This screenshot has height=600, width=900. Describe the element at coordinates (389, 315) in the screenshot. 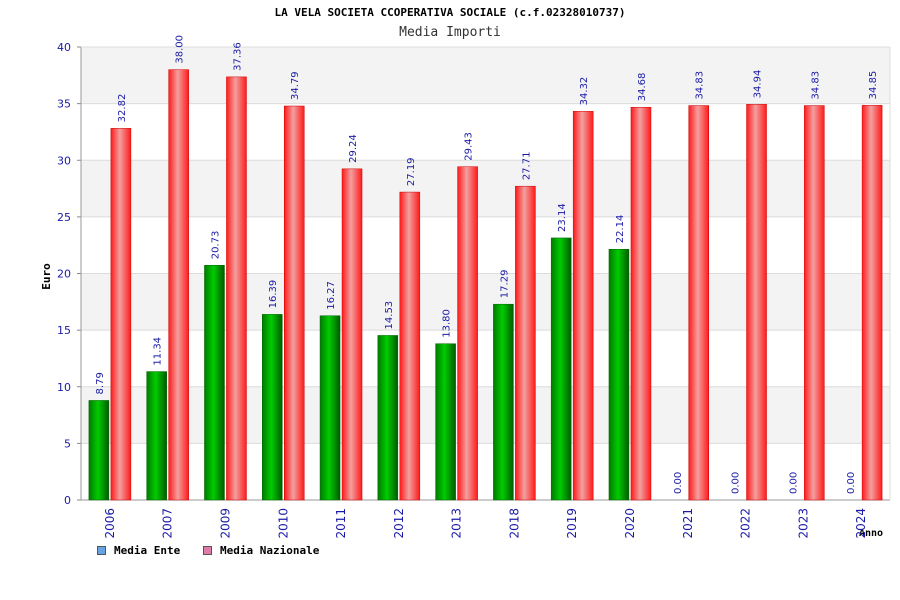

I see `bar-label-media-ente: 14.53` at that location.